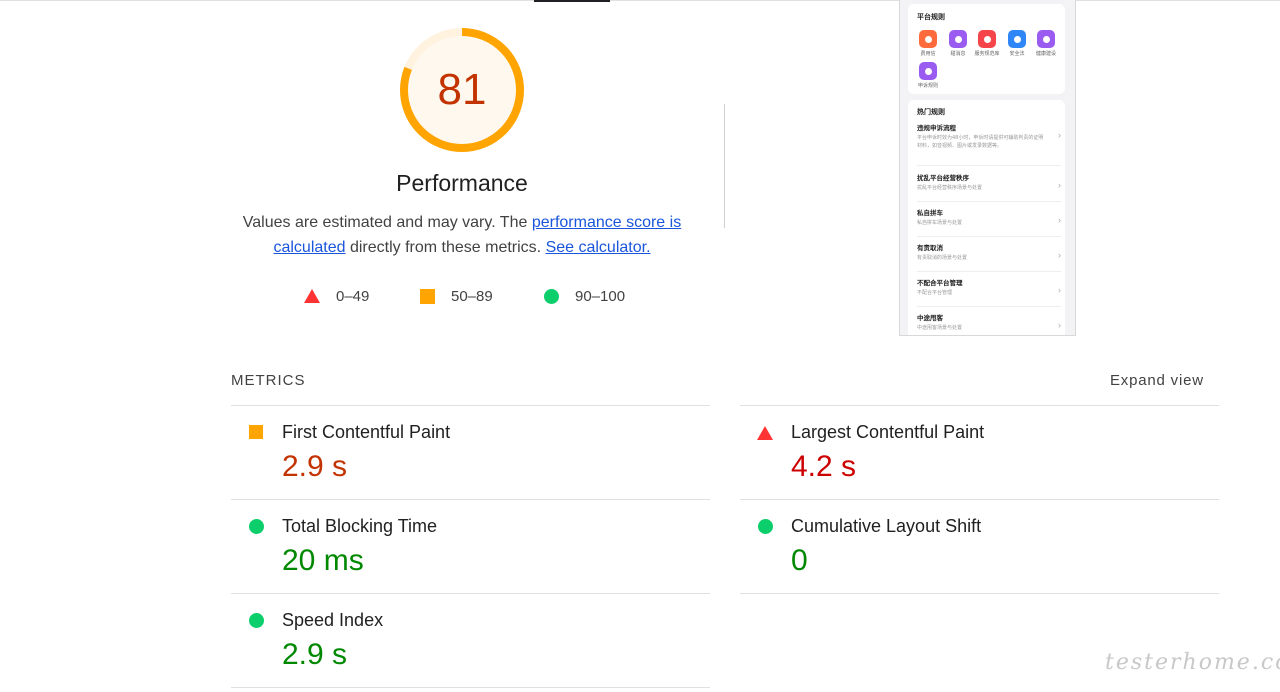  What do you see at coordinates (936, 128) in the screenshot?
I see `list-item-title: 违规申诉流程` at bounding box center [936, 128].